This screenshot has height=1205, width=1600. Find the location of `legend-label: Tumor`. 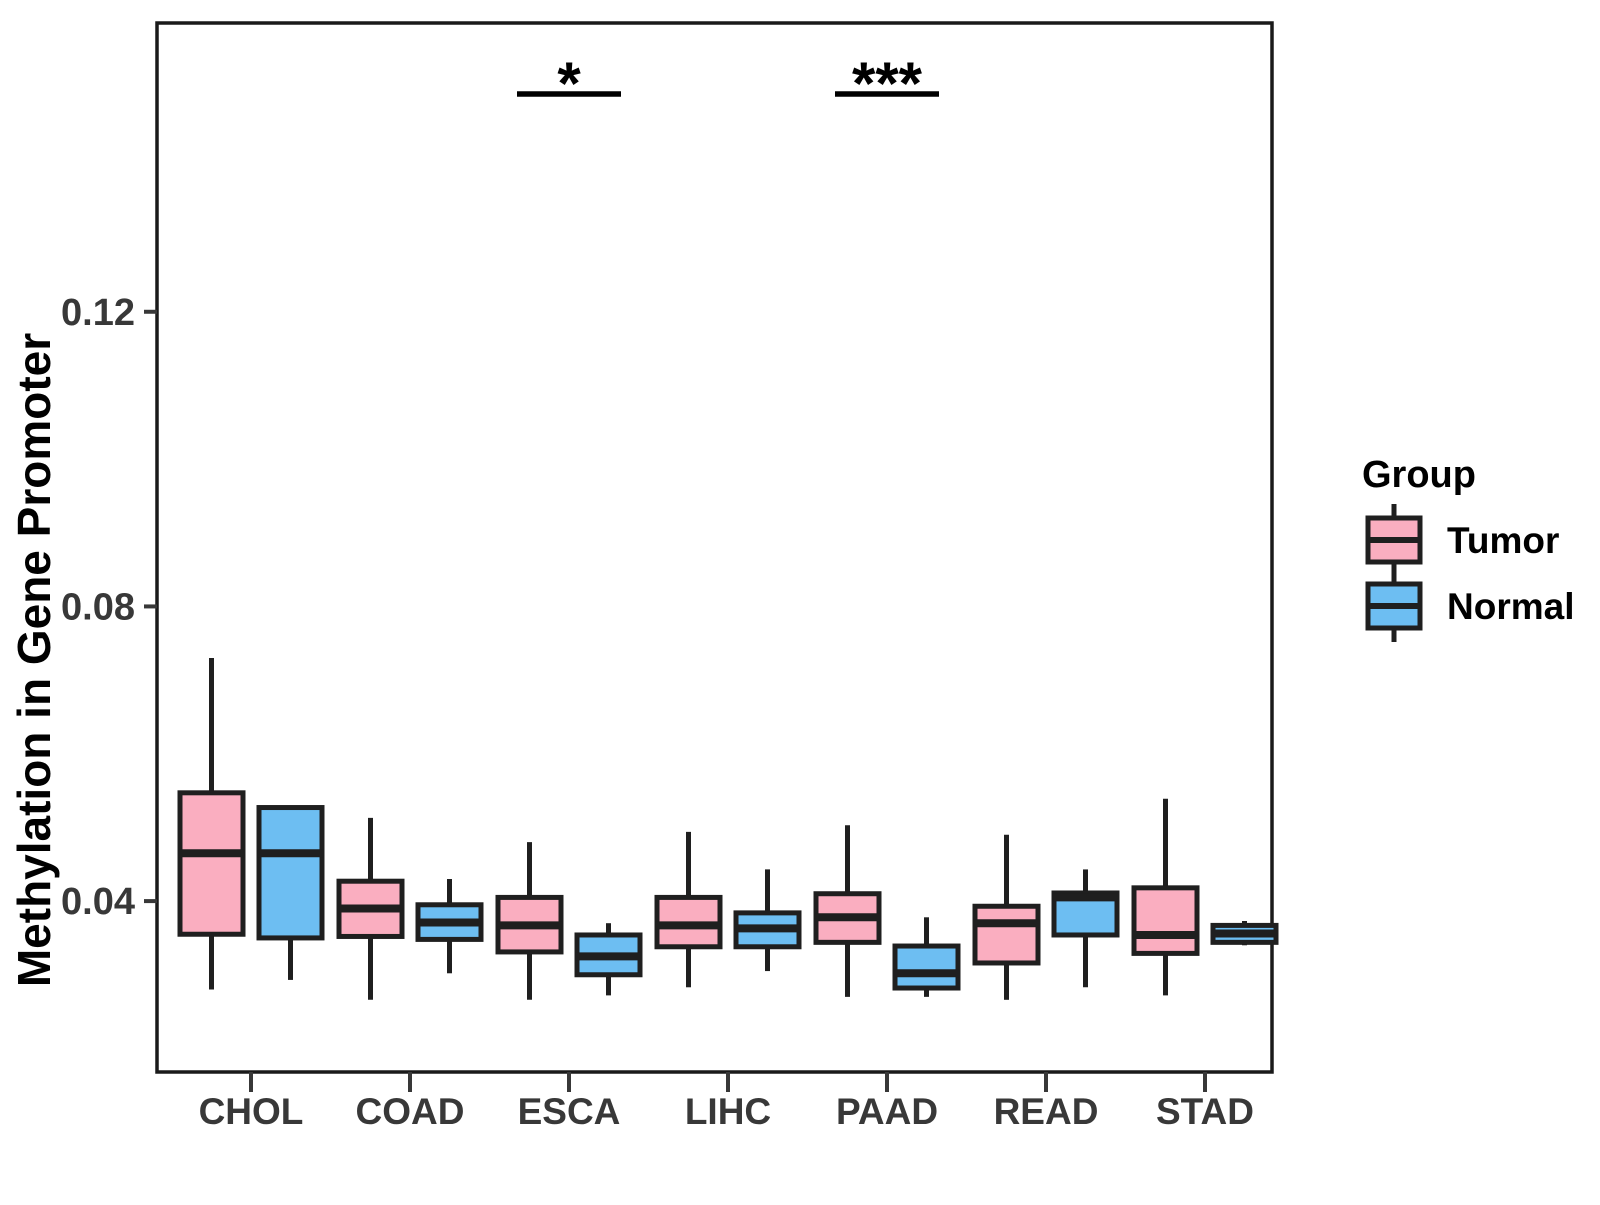

legend-label: Tumor is located at coordinates (1503, 540).